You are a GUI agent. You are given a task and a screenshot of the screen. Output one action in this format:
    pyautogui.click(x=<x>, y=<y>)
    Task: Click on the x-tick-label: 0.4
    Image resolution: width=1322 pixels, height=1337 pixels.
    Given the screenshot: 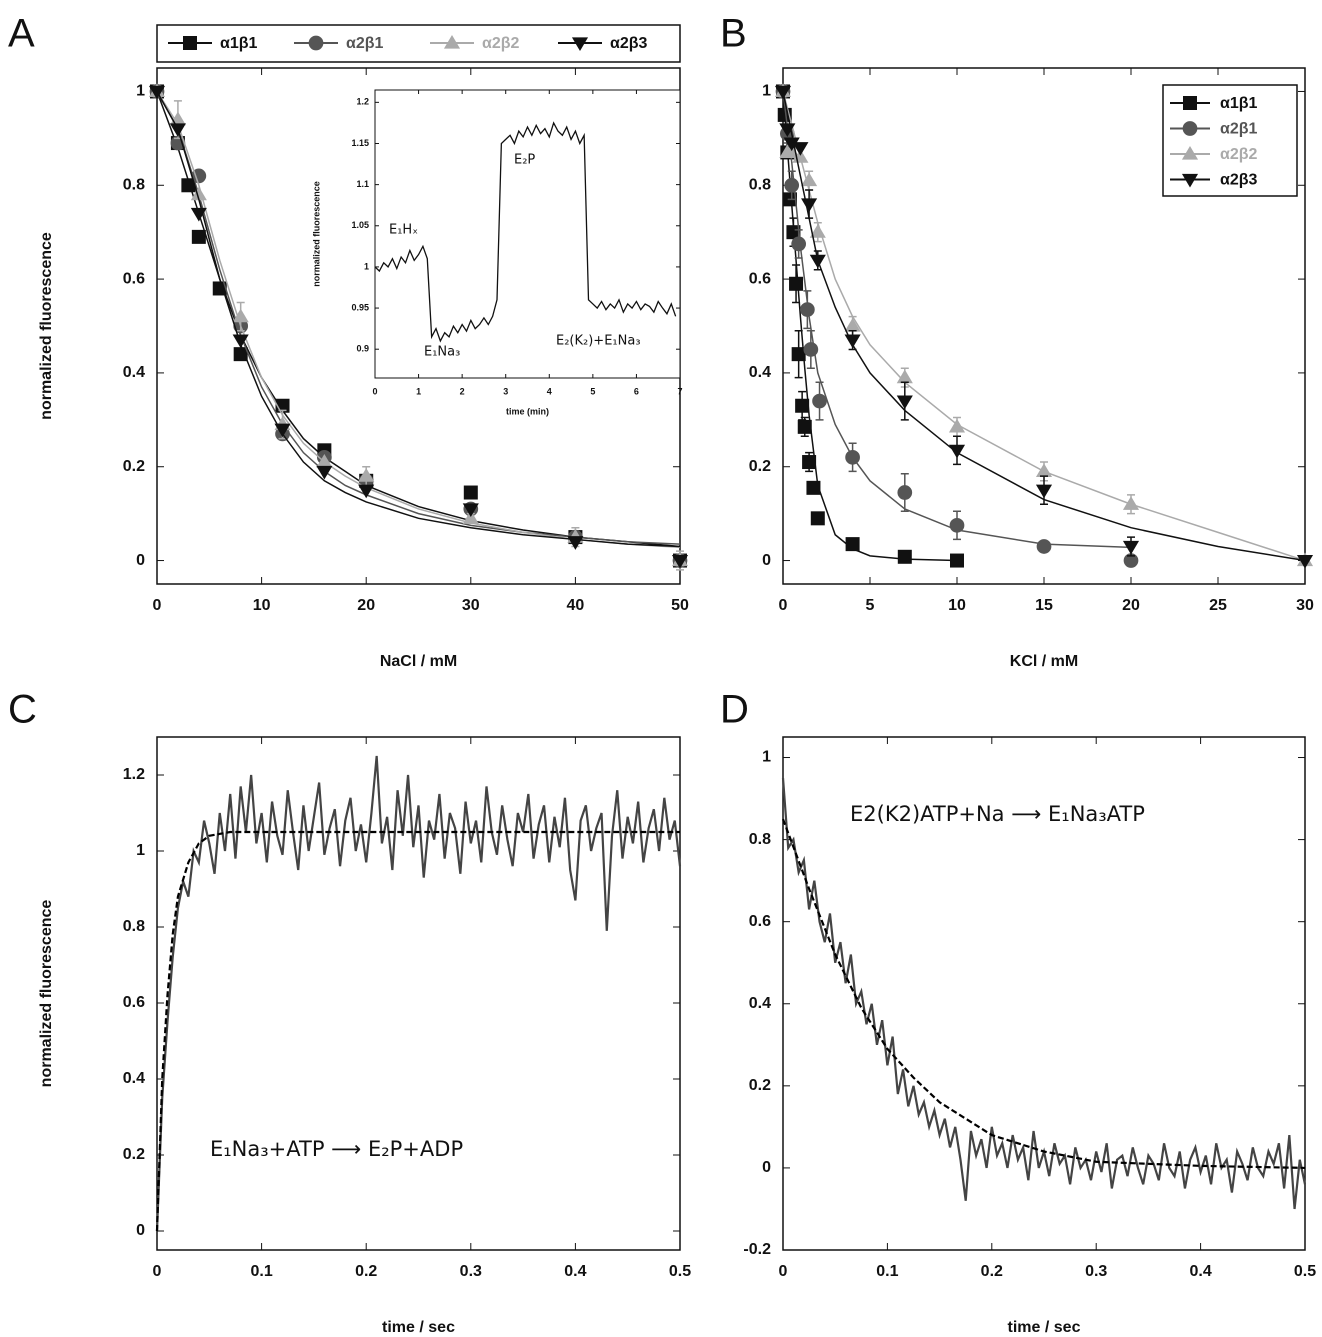 What is the action you would take?
    pyautogui.click(x=575, y=1271)
    